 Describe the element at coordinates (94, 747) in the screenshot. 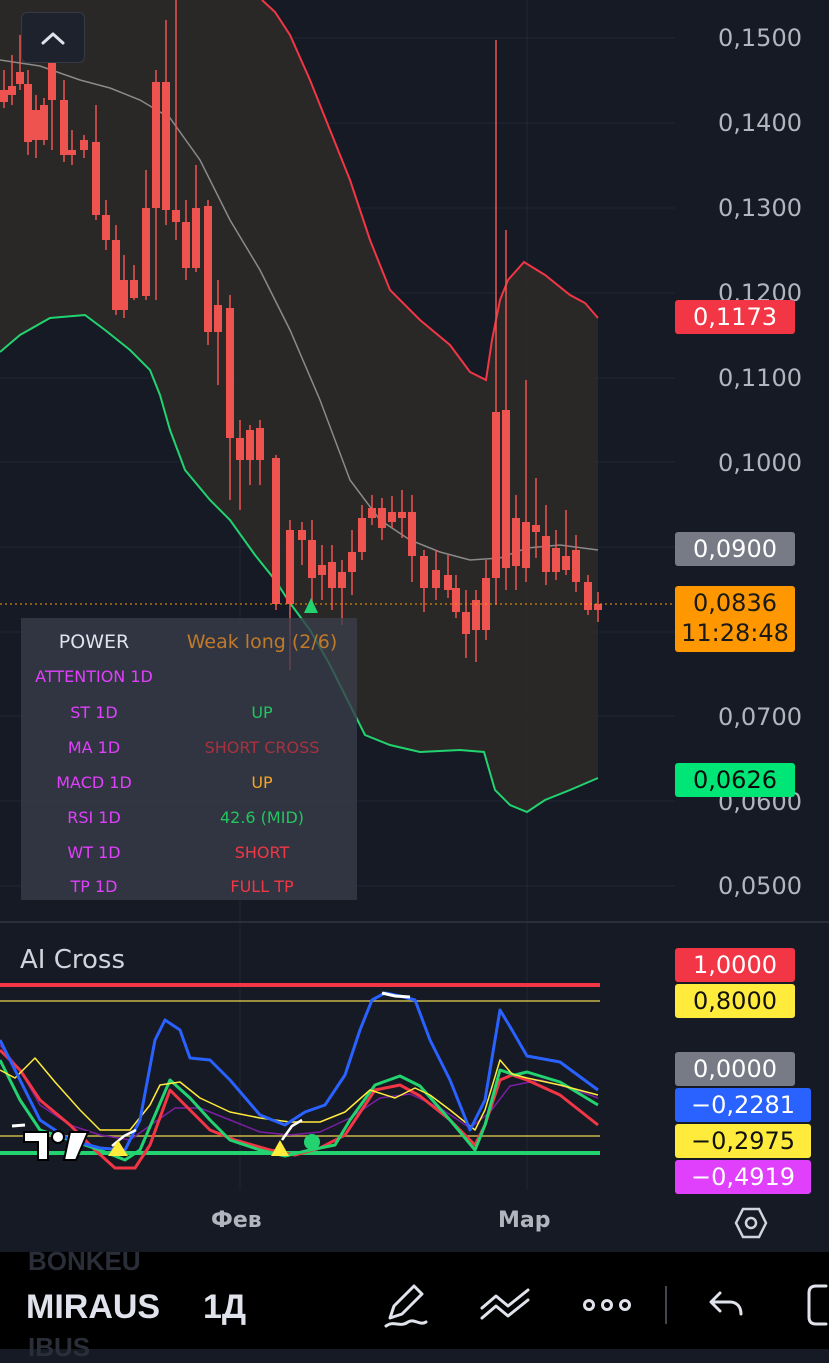

I see `power-row-label: MA 1D` at that location.